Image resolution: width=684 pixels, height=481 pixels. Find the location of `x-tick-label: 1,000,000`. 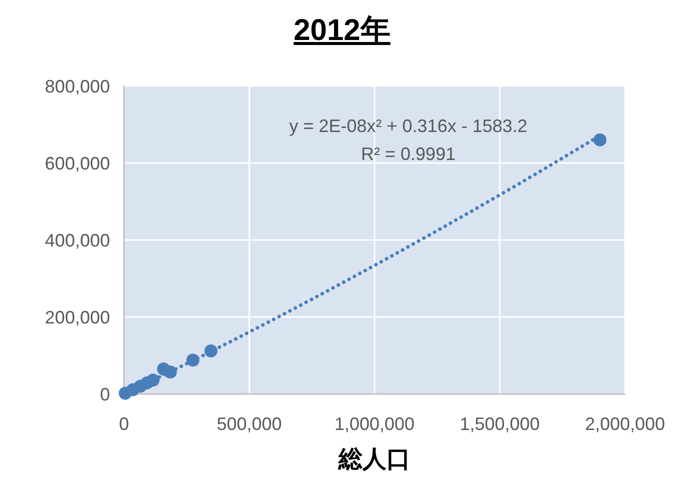

x-tick-label: 1,000,000 is located at coordinates (374, 424).